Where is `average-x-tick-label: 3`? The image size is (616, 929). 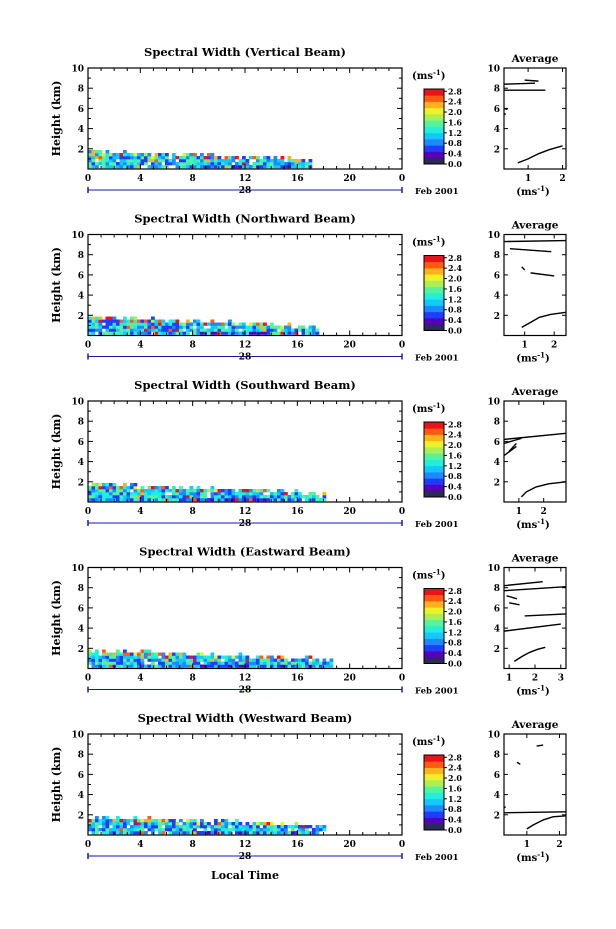
average-x-tick-label: 3 is located at coordinates (561, 679).